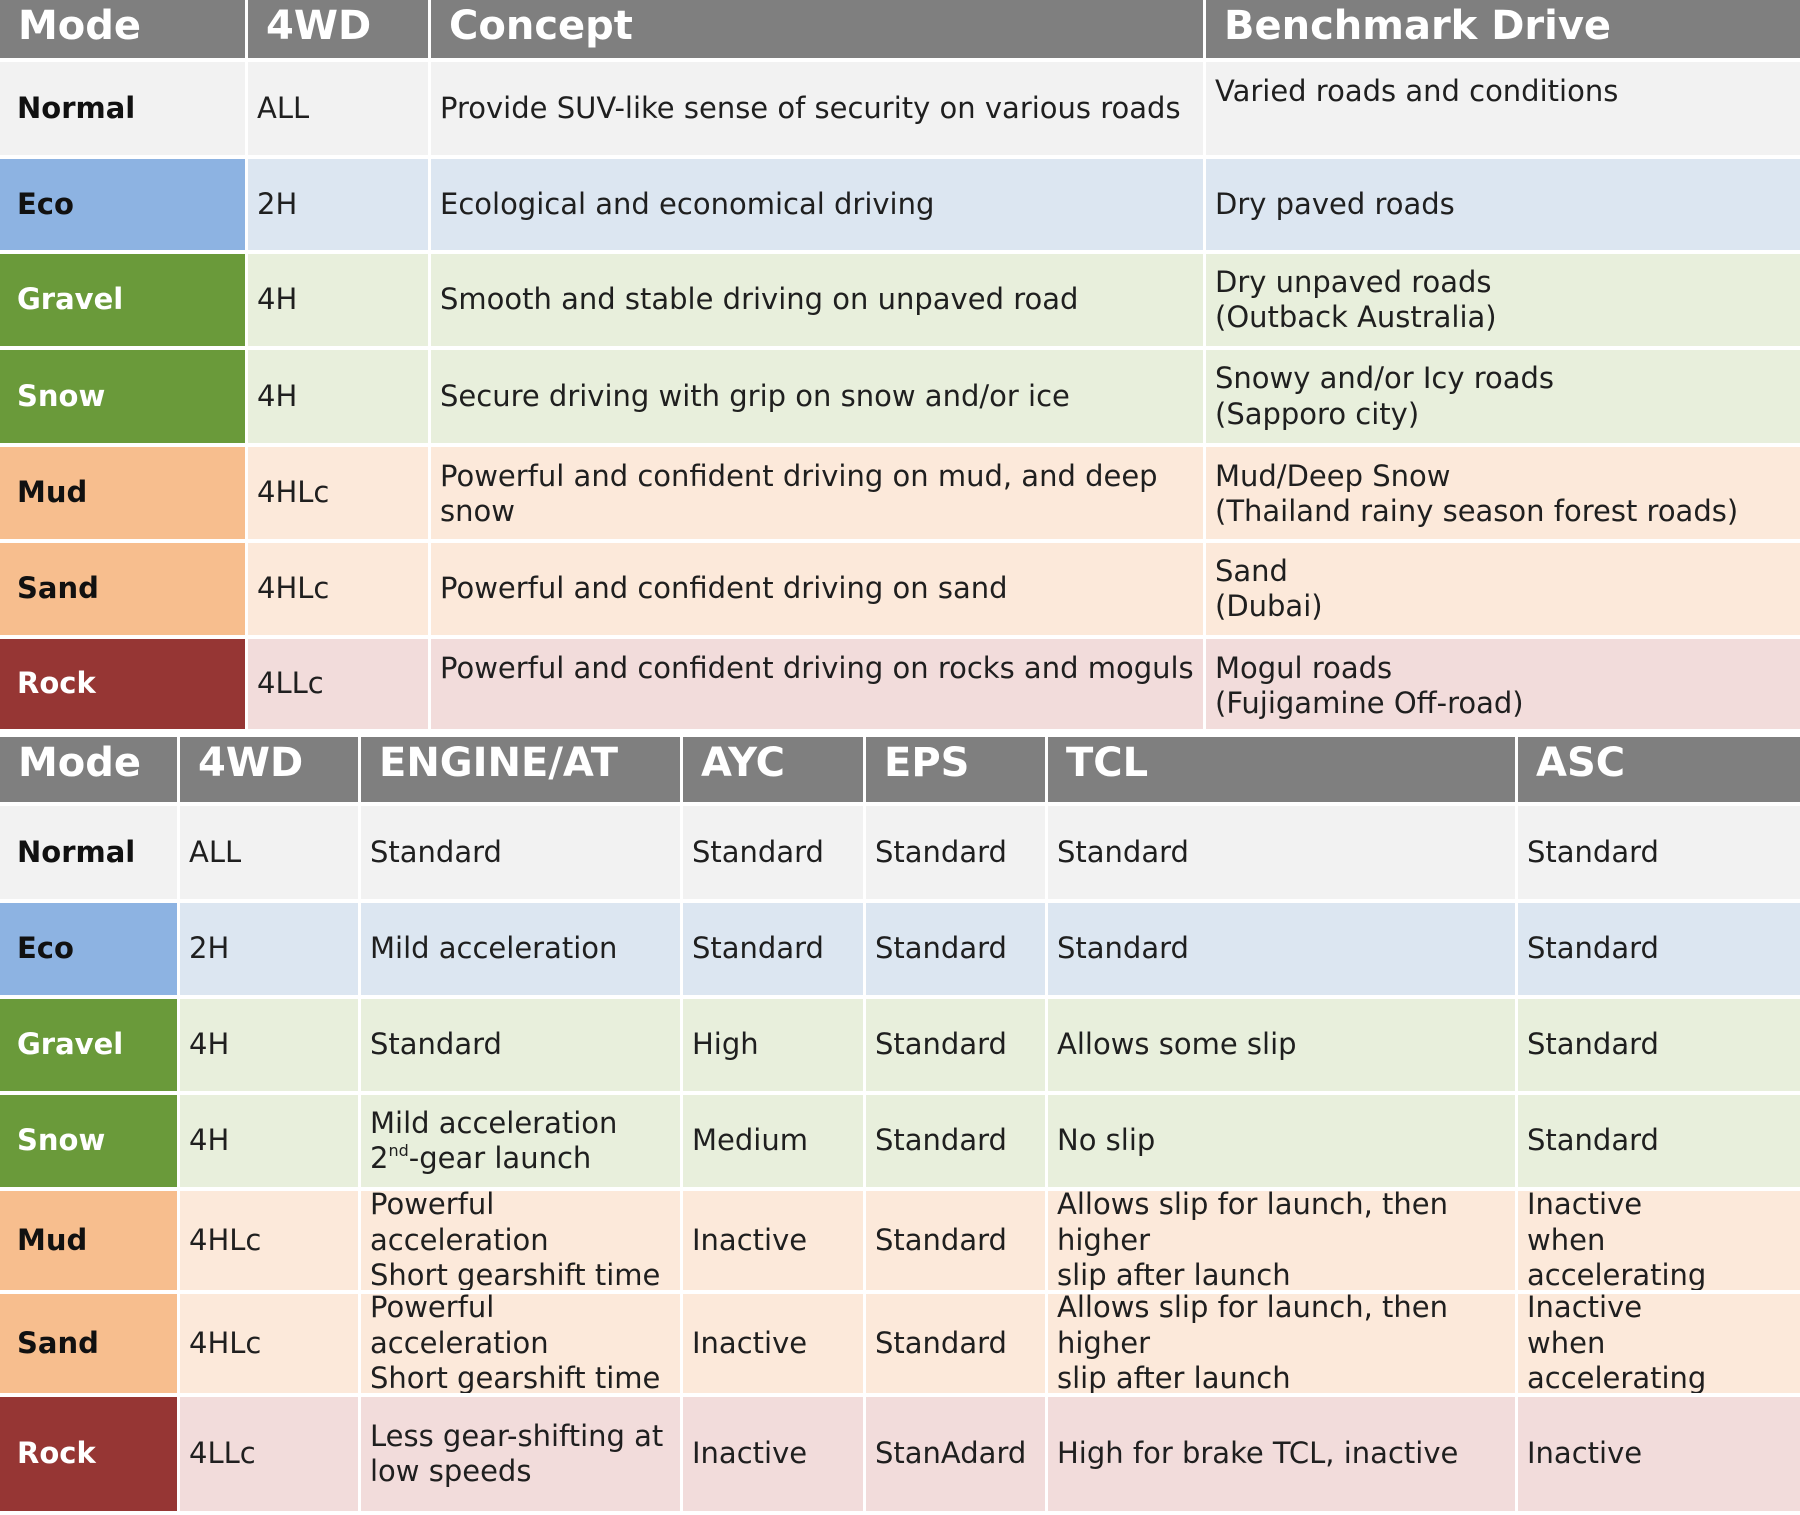 The image size is (1800, 1515). What do you see at coordinates (818, 591) in the screenshot?
I see `concept-cell: Powerful and confident driving on sand` at bounding box center [818, 591].